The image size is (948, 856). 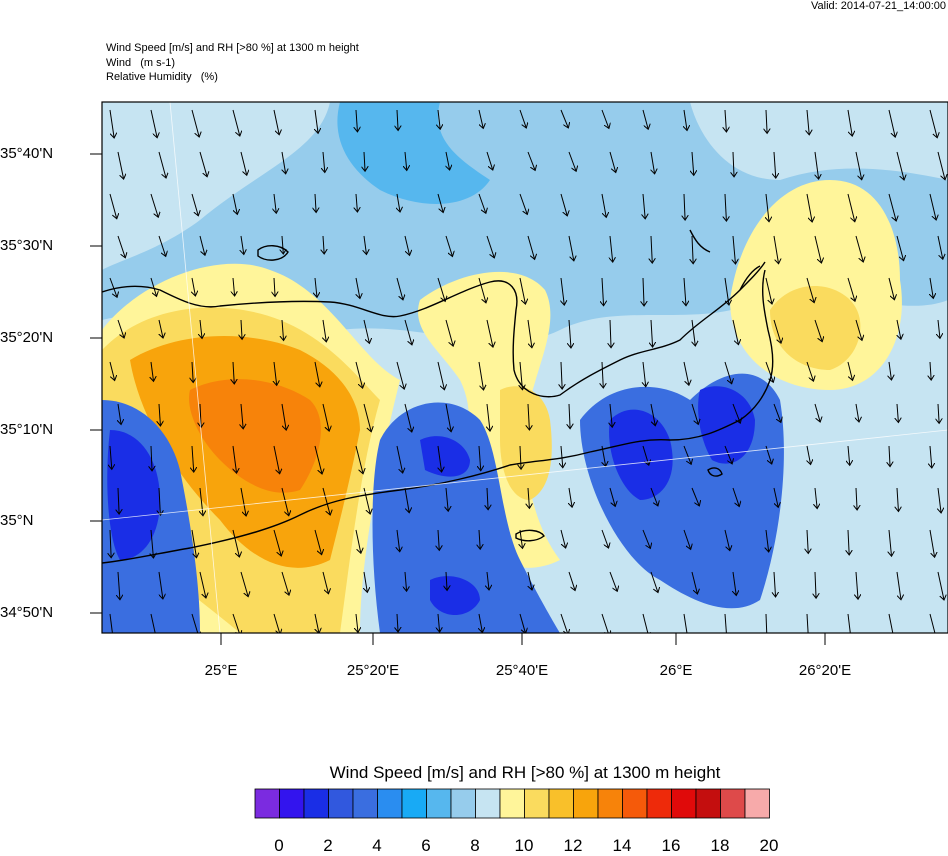 What do you see at coordinates (526, 443) in the screenshot?
I see `fill-region-gold-central` at bounding box center [526, 443].